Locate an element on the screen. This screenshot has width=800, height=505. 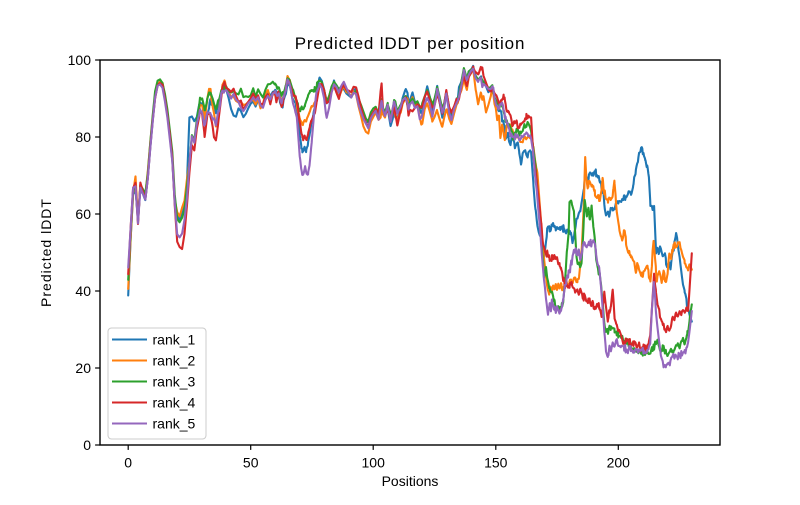
svg-text: rank_1 is located at coordinates (174, 340).